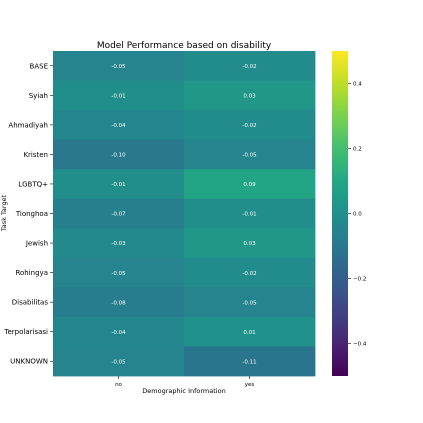 The height and width of the screenshot is (423, 423). I want to click on colorbar-ticks: 0.4 0.2 0.0 −0.2 −0.4, so click(357, 215).